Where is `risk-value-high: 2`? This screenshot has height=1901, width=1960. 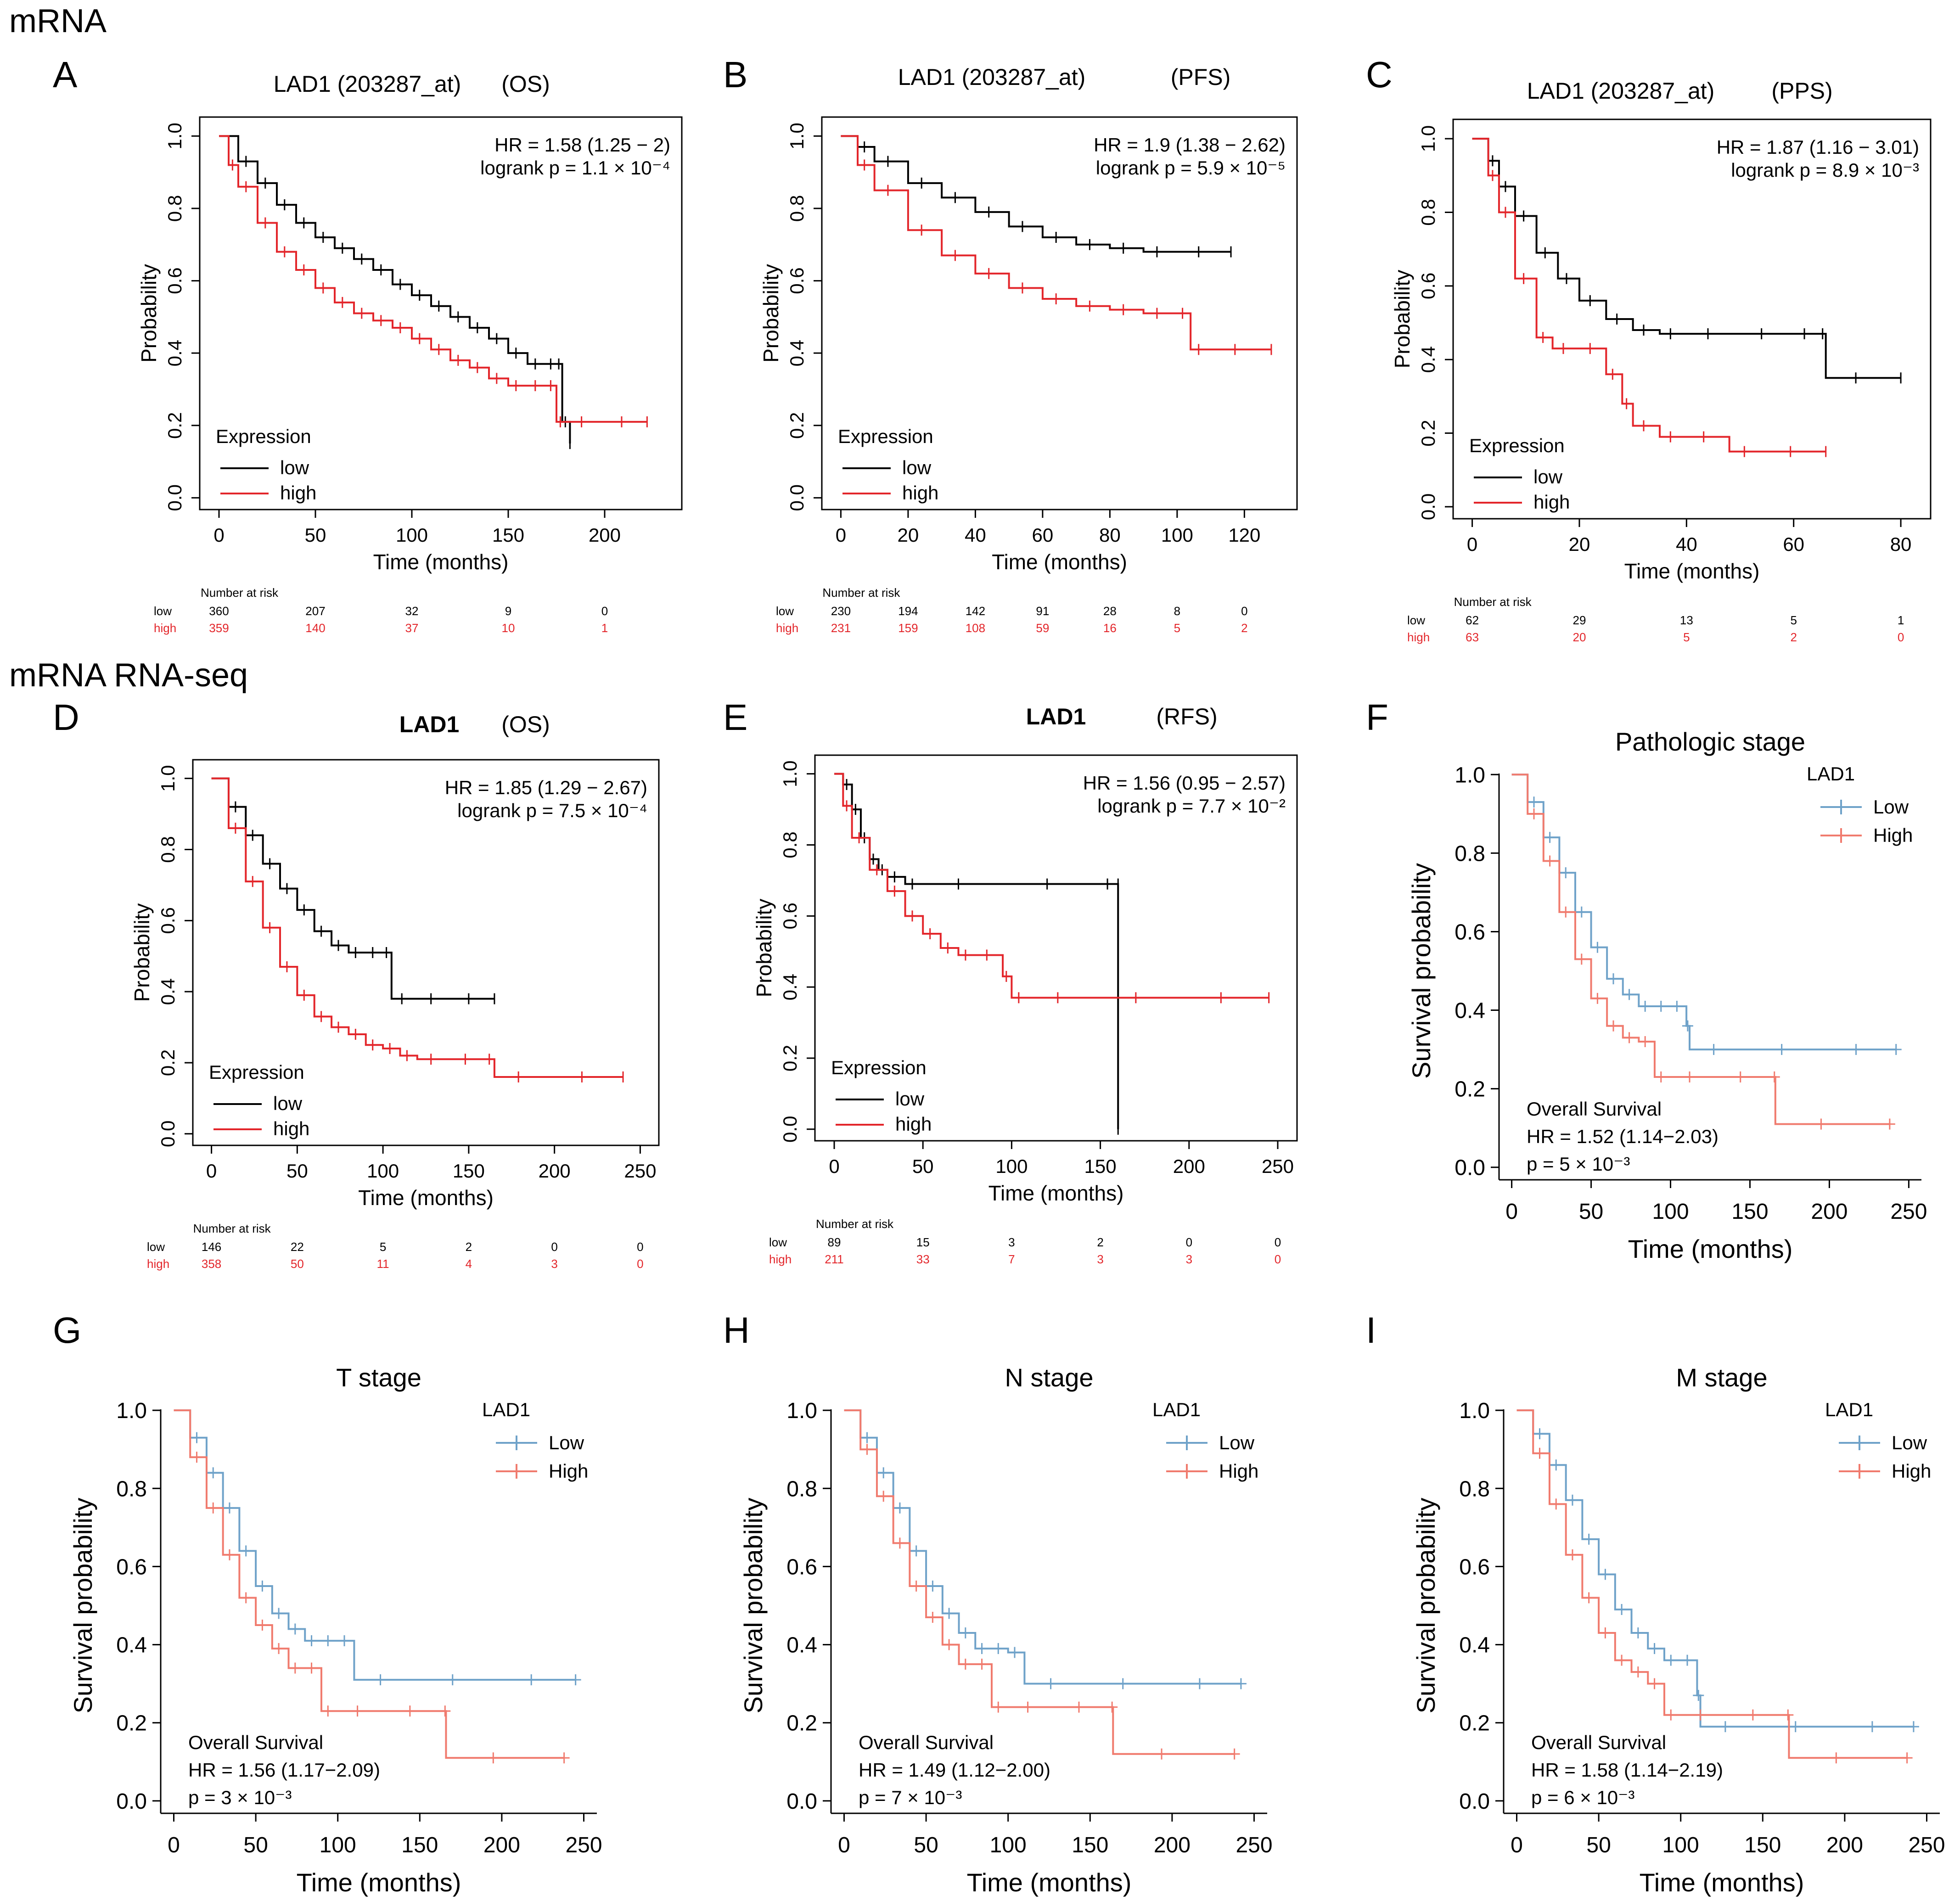 risk-value-high: 2 is located at coordinates (1793, 637).